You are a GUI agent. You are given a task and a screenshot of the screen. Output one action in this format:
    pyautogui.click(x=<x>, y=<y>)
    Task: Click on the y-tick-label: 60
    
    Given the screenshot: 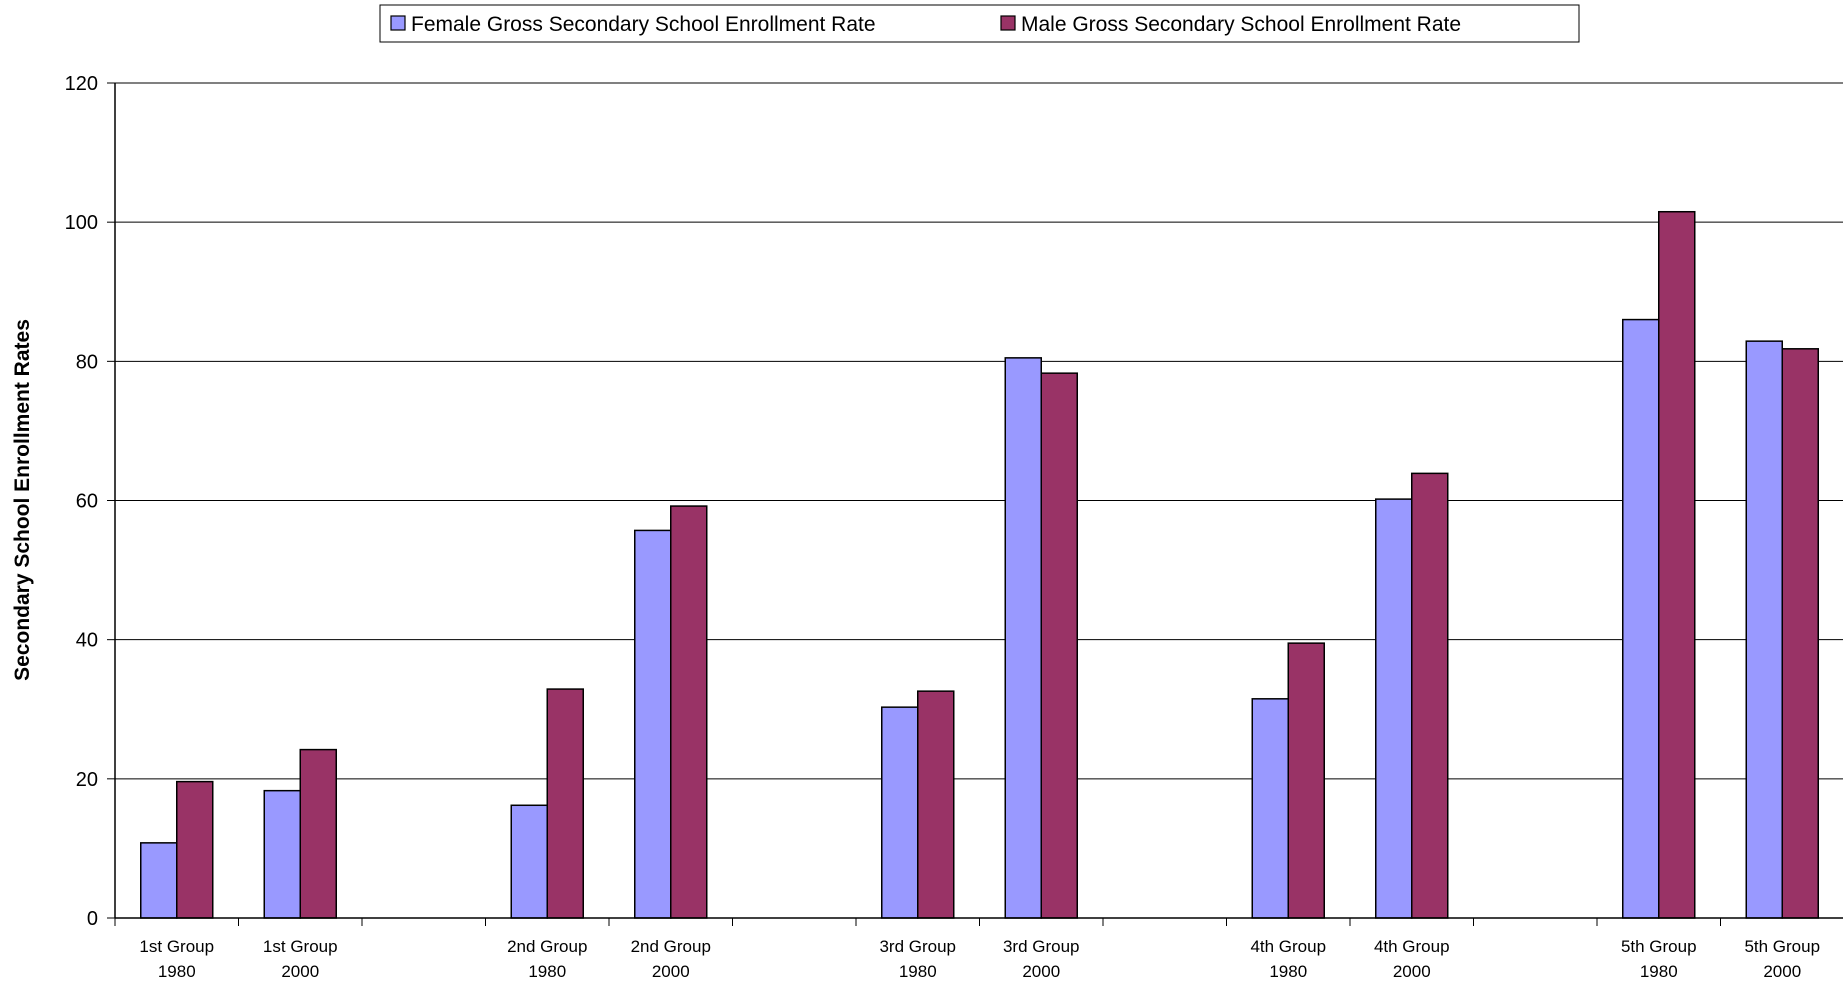 What is the action you would take?
    pyautogui.click(x=87, y=502)
    